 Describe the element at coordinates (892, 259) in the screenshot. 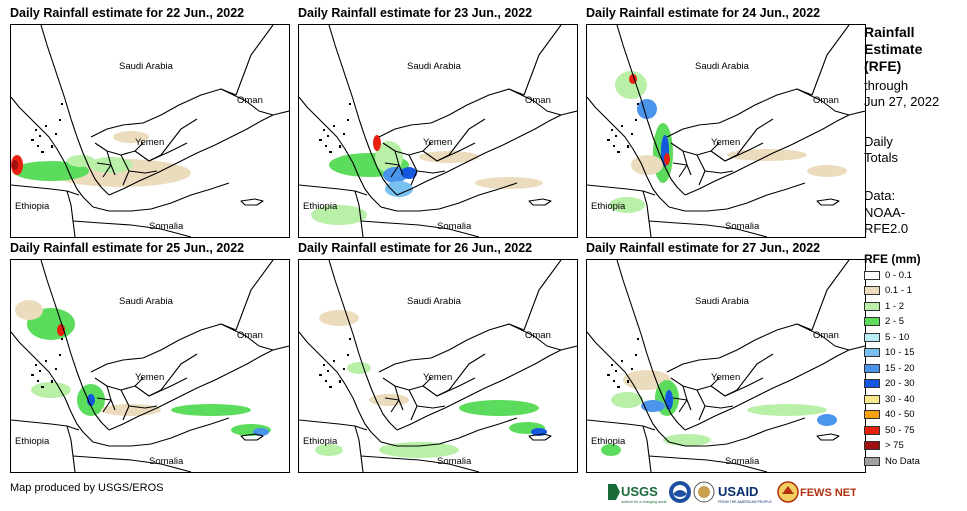

I see `legend-rfe-heading: RFE (mm)` at that location.